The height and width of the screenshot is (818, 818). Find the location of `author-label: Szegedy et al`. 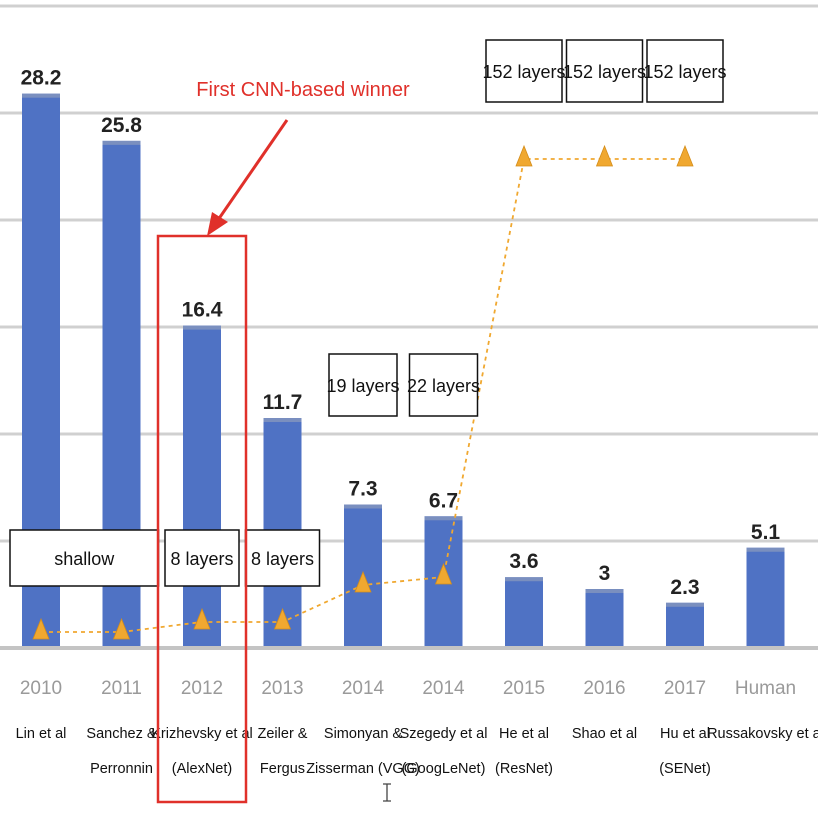

author-label: Szegedy et al is located at coordinates (444, 734).